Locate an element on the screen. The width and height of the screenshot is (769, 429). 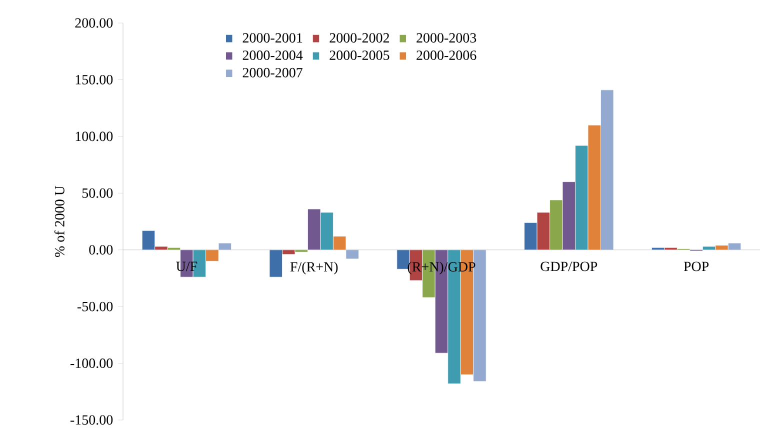
x-tick-label: GDP/POP is located at coordinates (569, 267).